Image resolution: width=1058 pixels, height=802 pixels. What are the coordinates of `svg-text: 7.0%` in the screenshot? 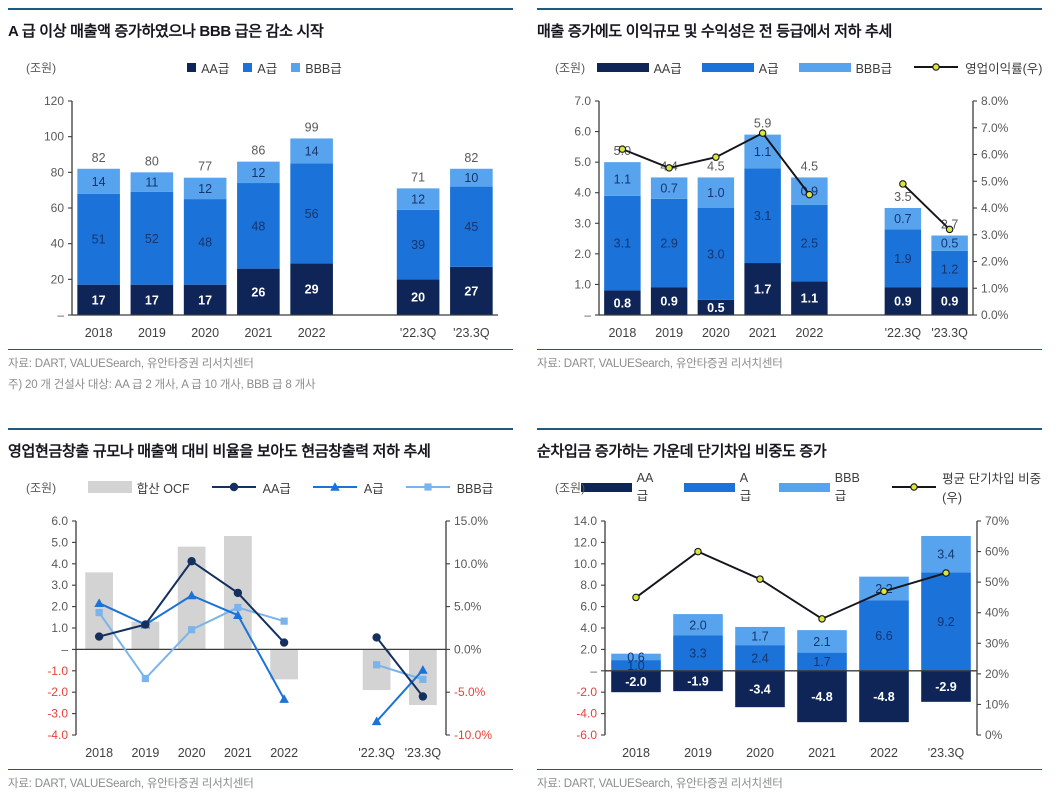 It's located at (995, 128).